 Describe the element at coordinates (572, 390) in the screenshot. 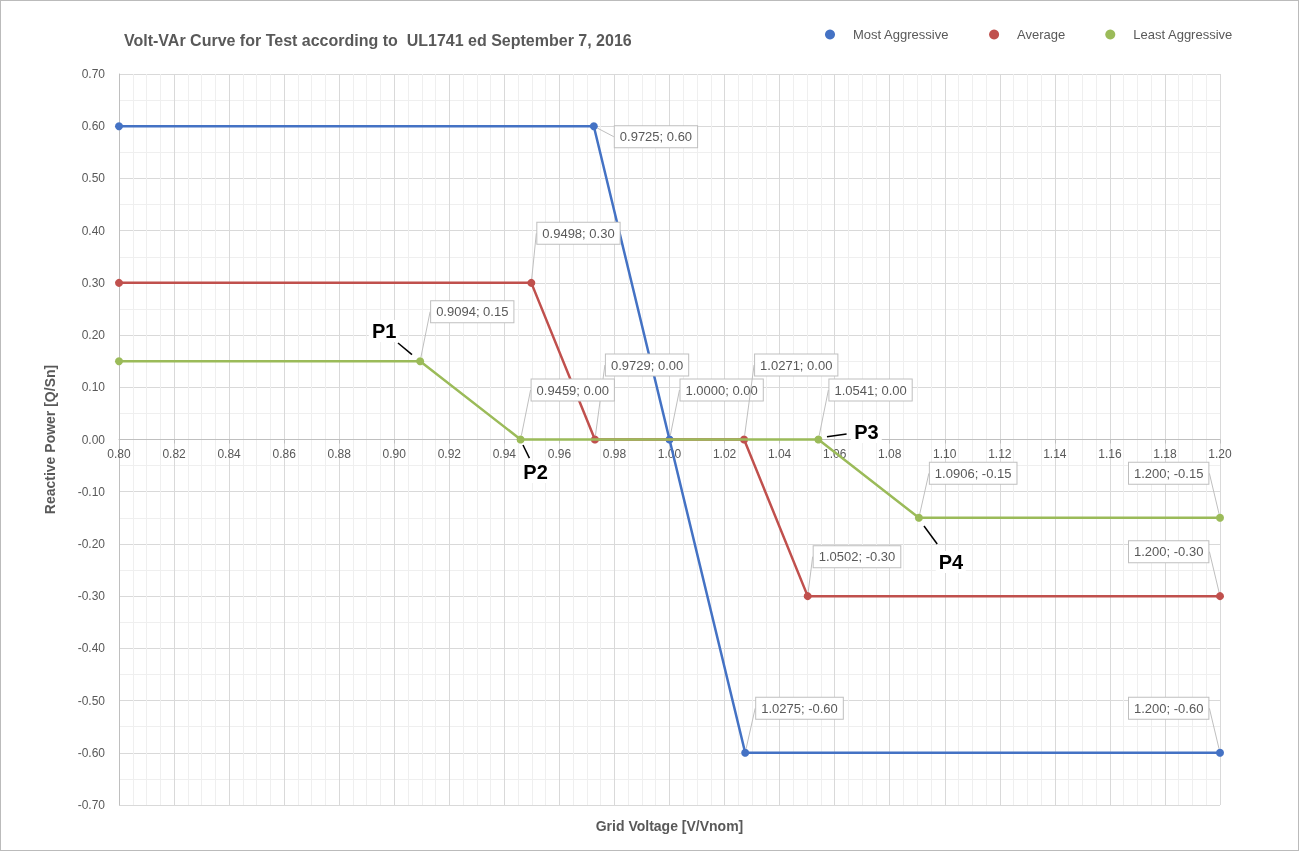

I see `data-label: 0.9459; 0.00` at that location.